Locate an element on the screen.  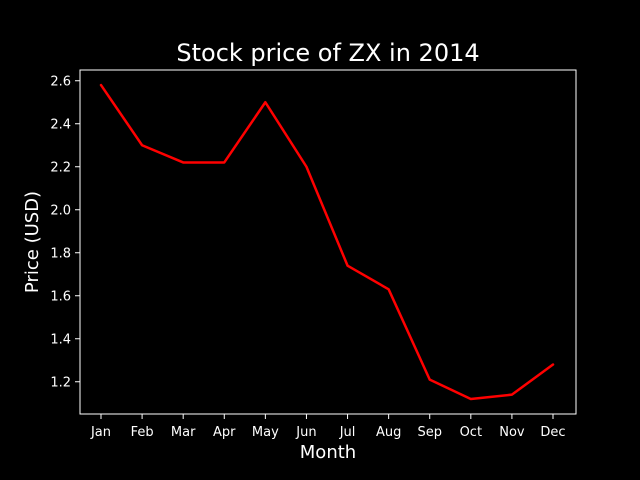
y-axis: 1.2 1.4 1.6 1.8 2.0 2.2 2.4 2.6 is located at coordinates (65, 232).